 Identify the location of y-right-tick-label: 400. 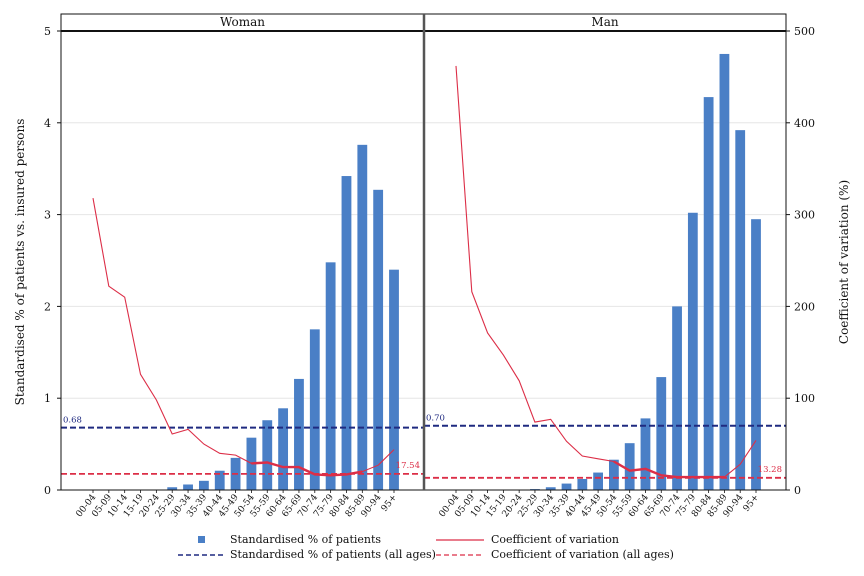
(804, 123).